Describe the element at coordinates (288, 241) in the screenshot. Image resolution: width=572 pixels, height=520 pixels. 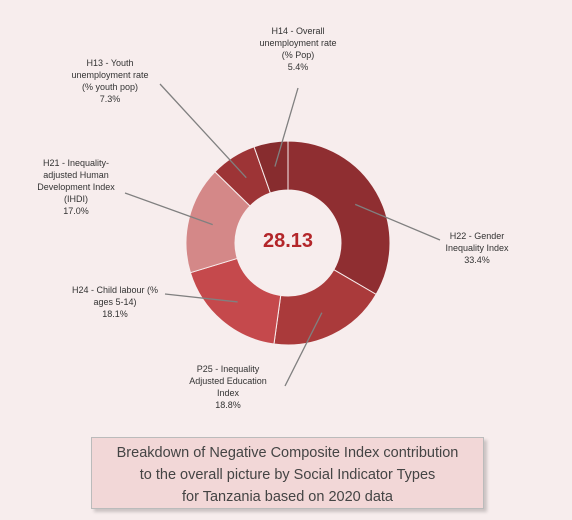
I see `center-value: 28.13` at that location.